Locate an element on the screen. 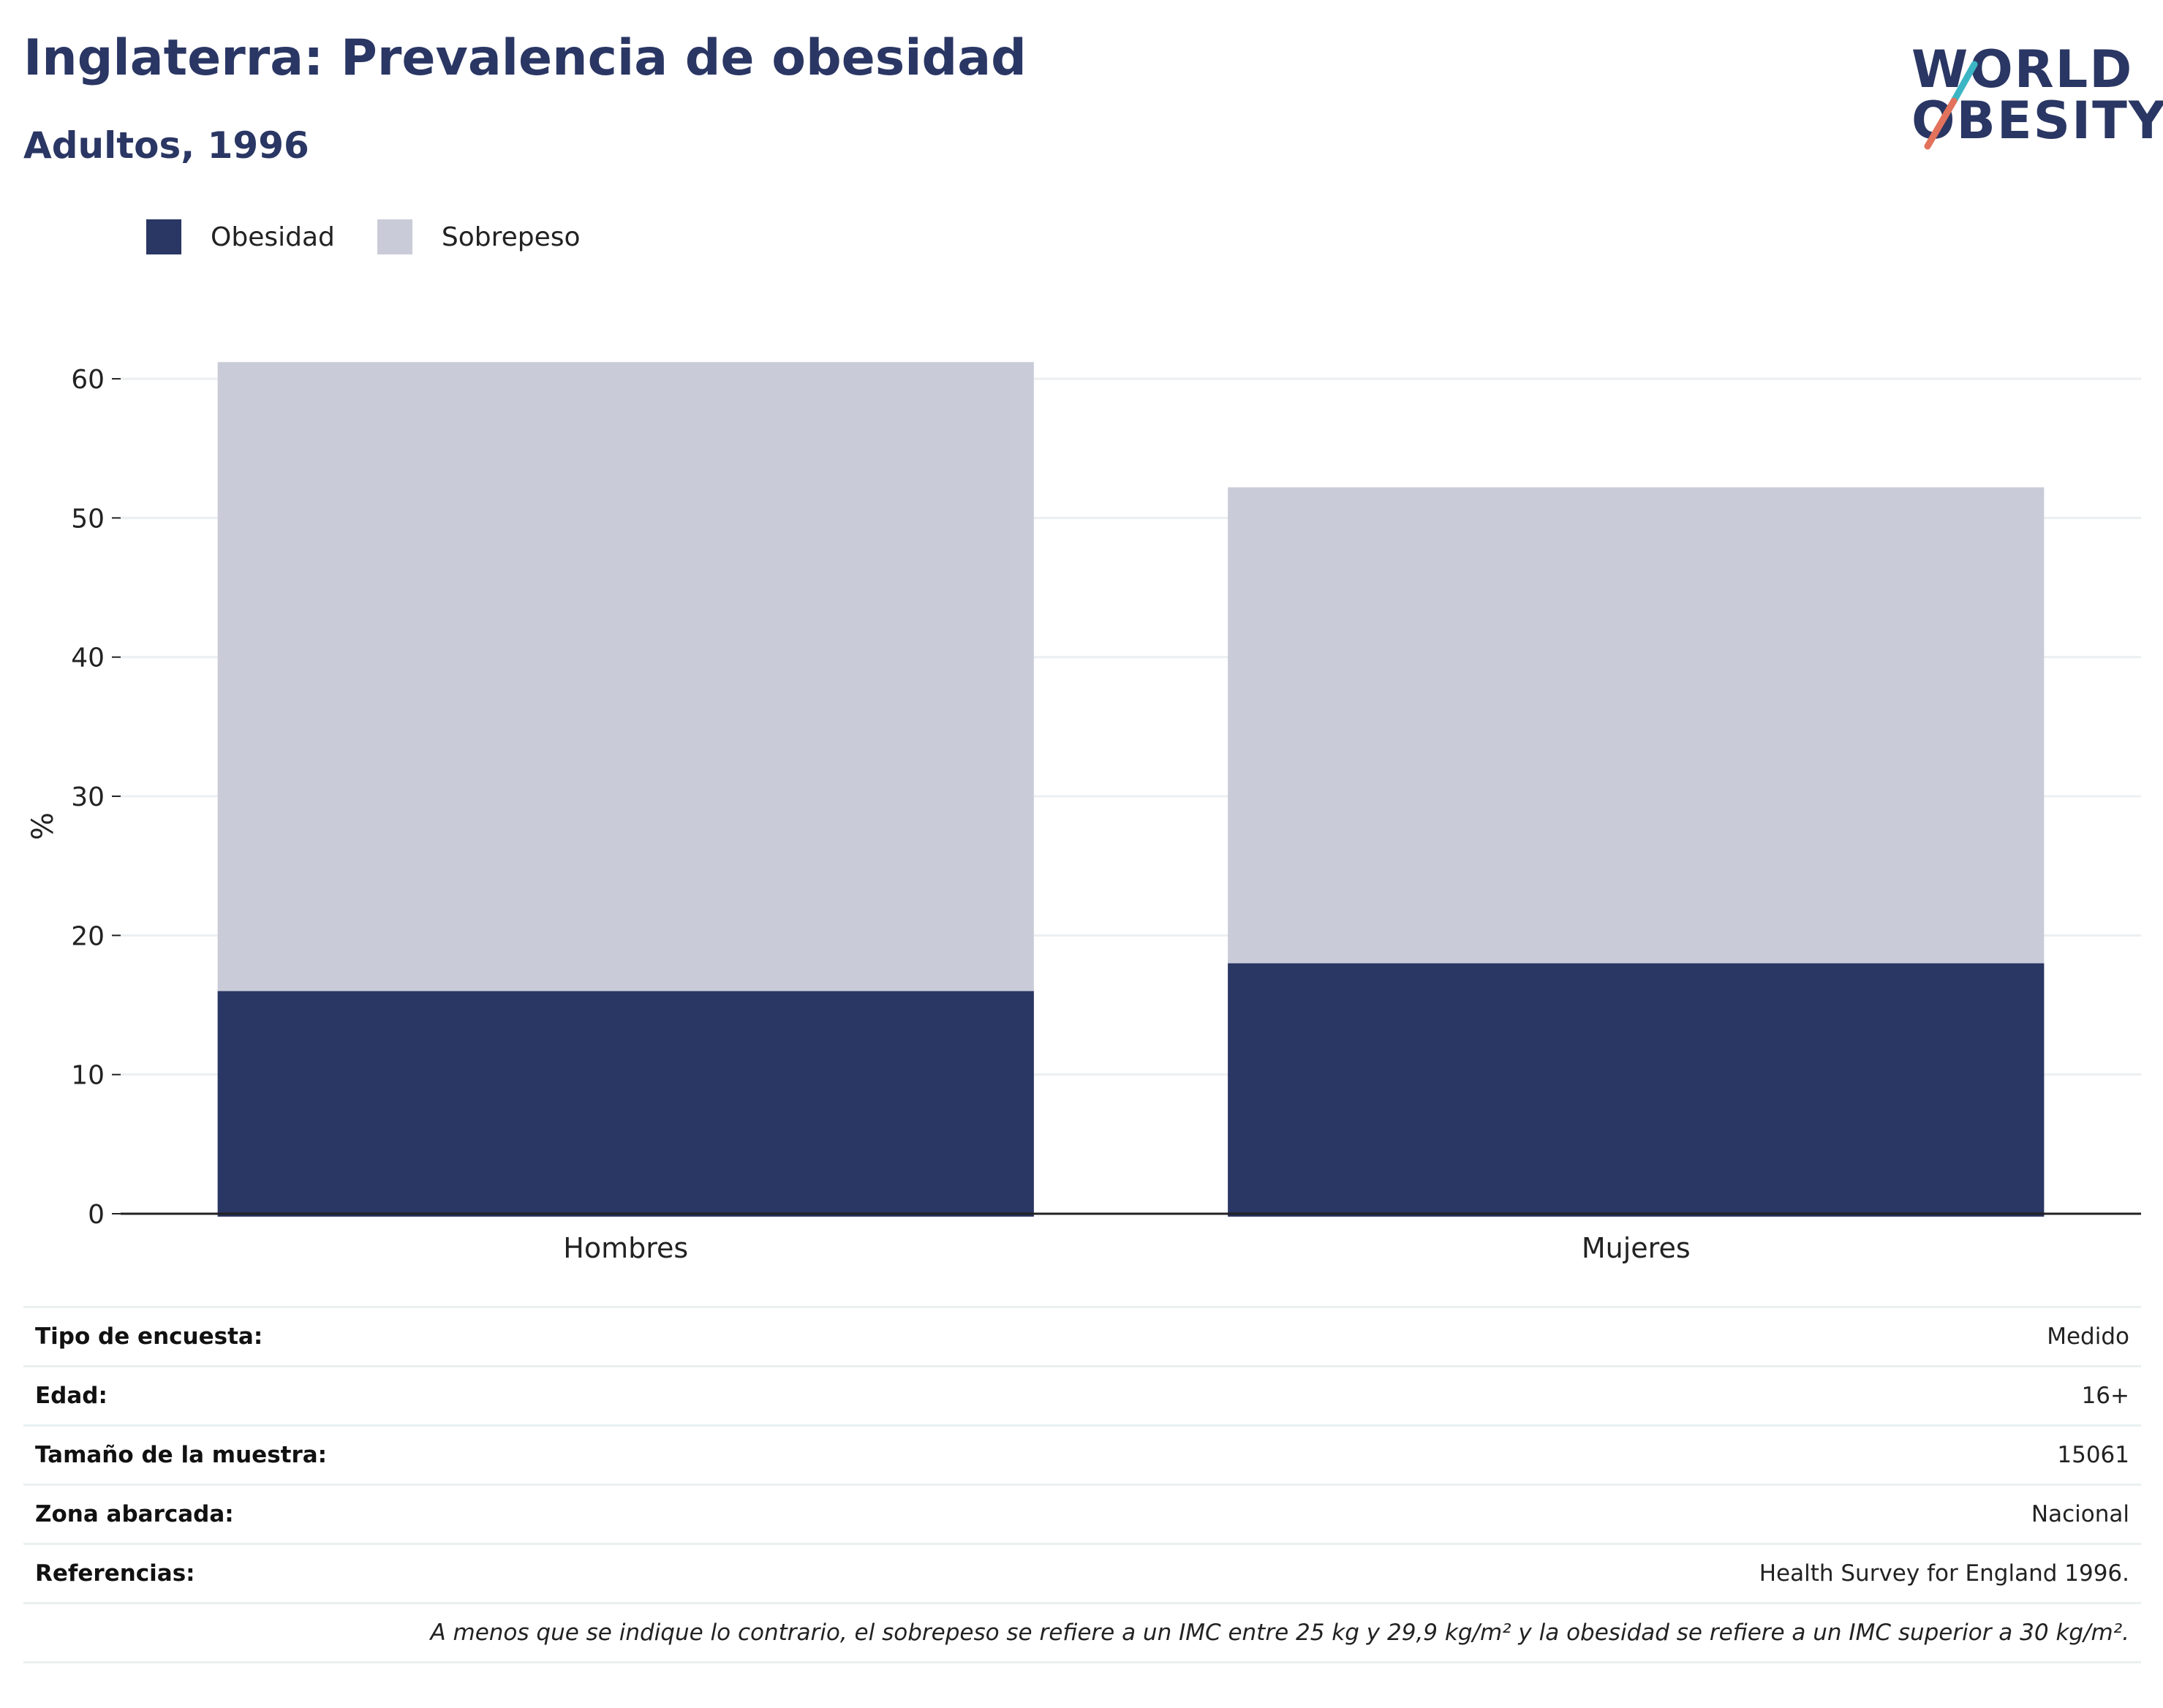  y-axis-label: % is located at coordinates (43, 826).